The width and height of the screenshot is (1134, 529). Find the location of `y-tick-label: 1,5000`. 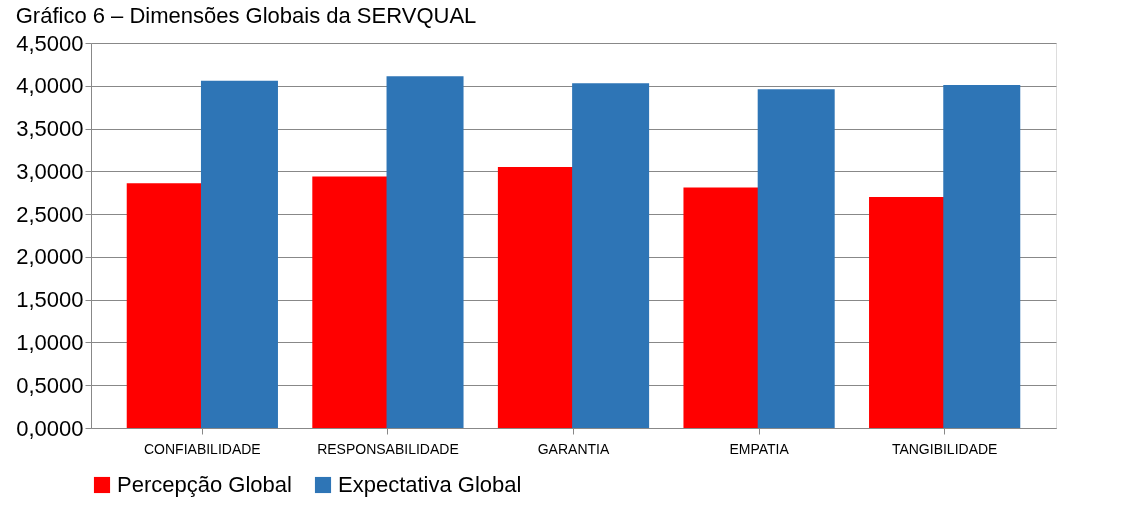

y-tick-label: 1,5000 is located at coordinates (50, 300).